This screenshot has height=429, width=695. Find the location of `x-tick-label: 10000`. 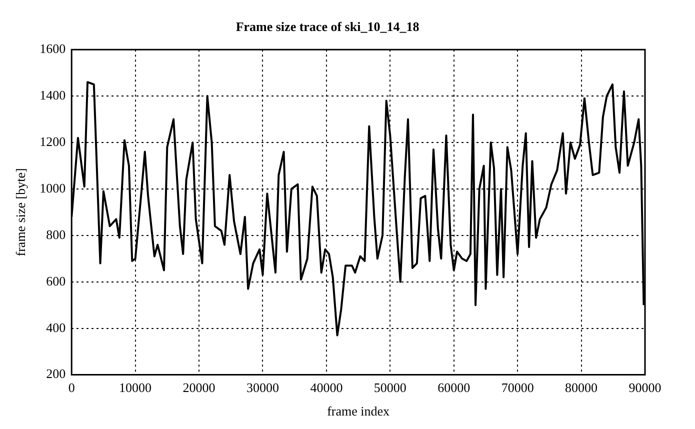

x-tick-label: 10000 is located at coordinates (135, 388).